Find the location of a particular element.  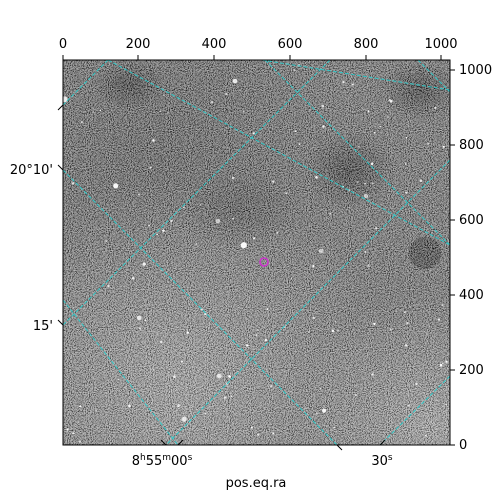

x-axis-title: pos.eq.ra is located at coordinates (256, 483).